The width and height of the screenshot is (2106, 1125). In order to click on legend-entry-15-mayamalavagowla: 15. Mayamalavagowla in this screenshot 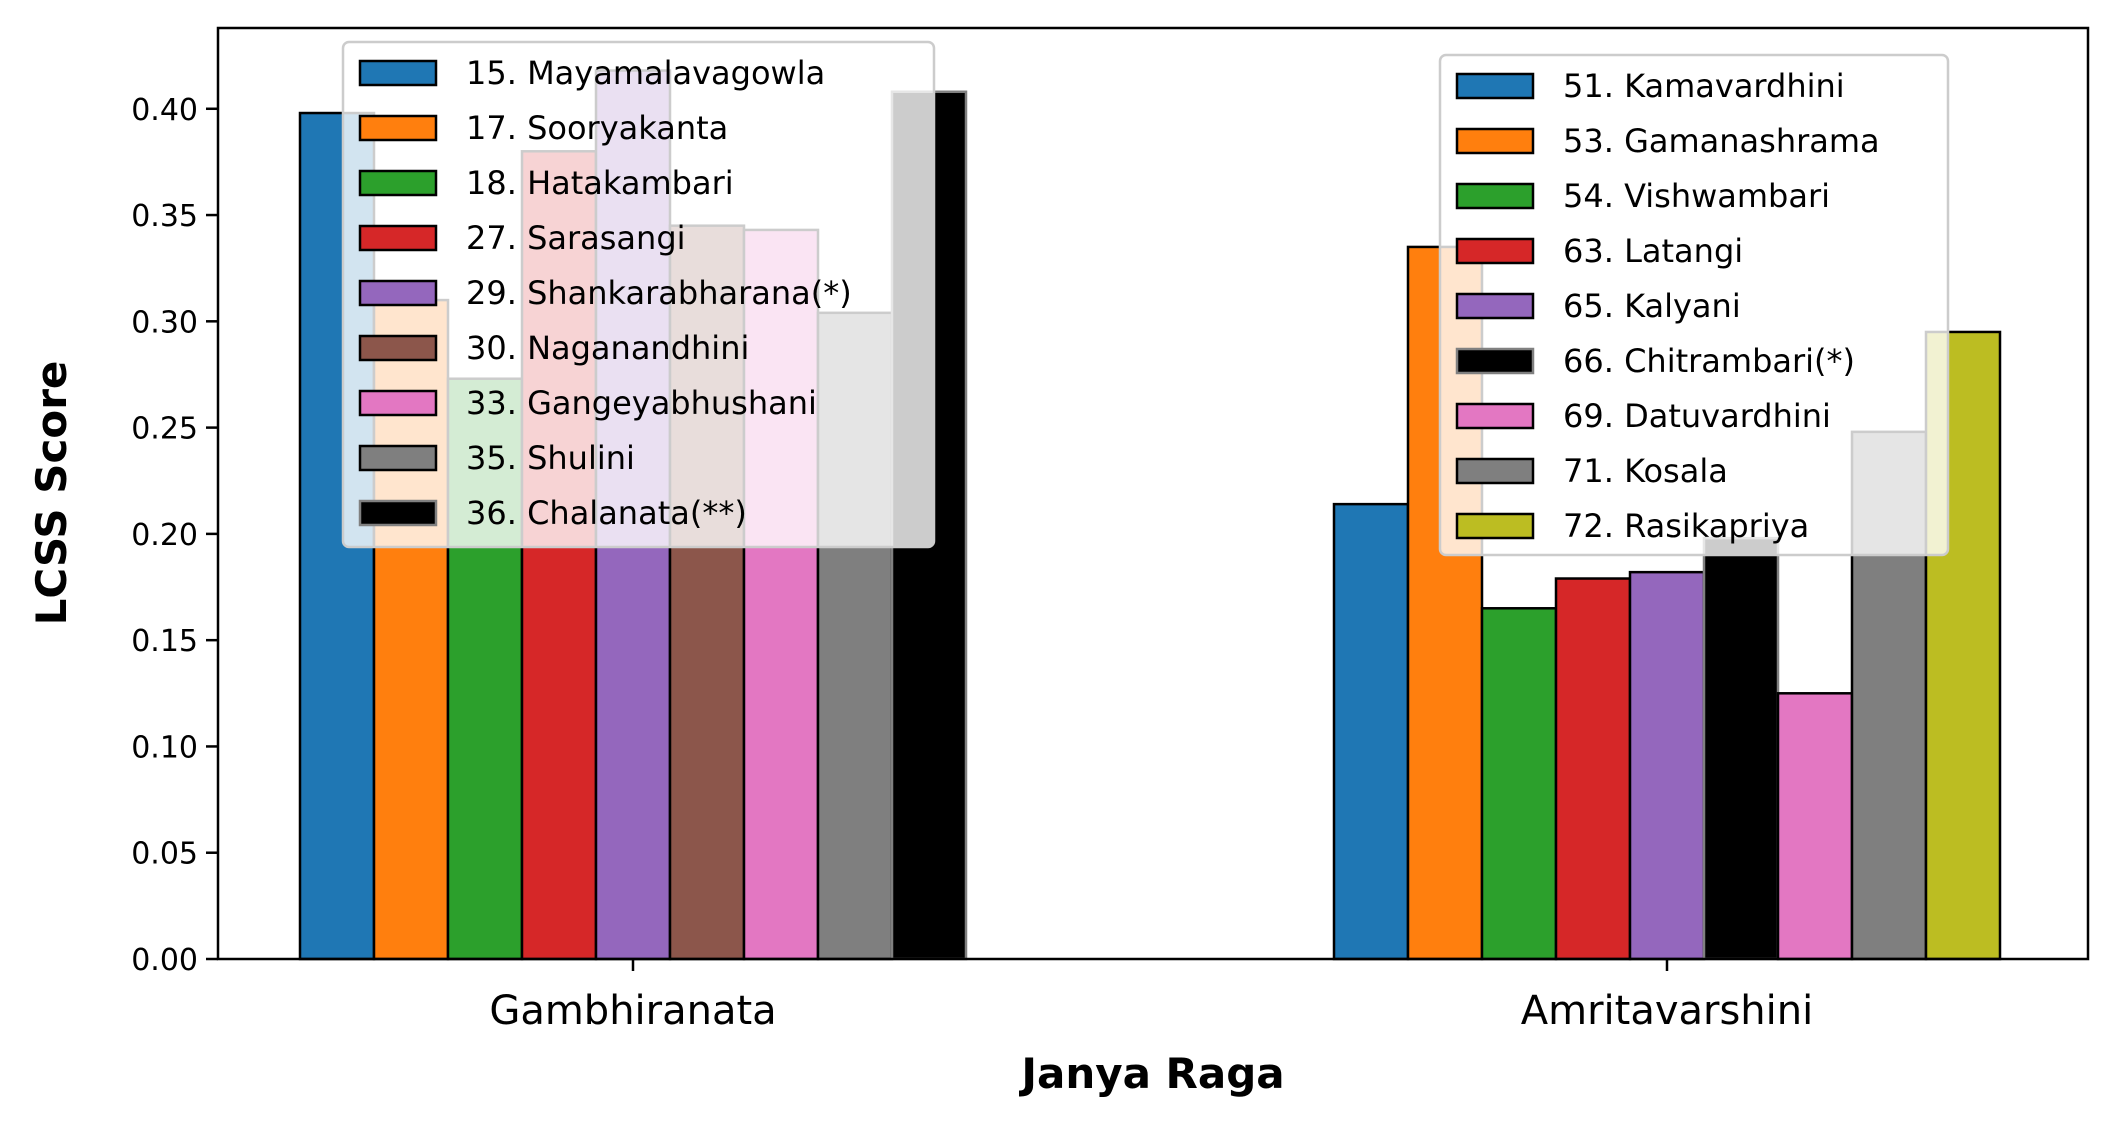, I will do `click(645, 73)`.